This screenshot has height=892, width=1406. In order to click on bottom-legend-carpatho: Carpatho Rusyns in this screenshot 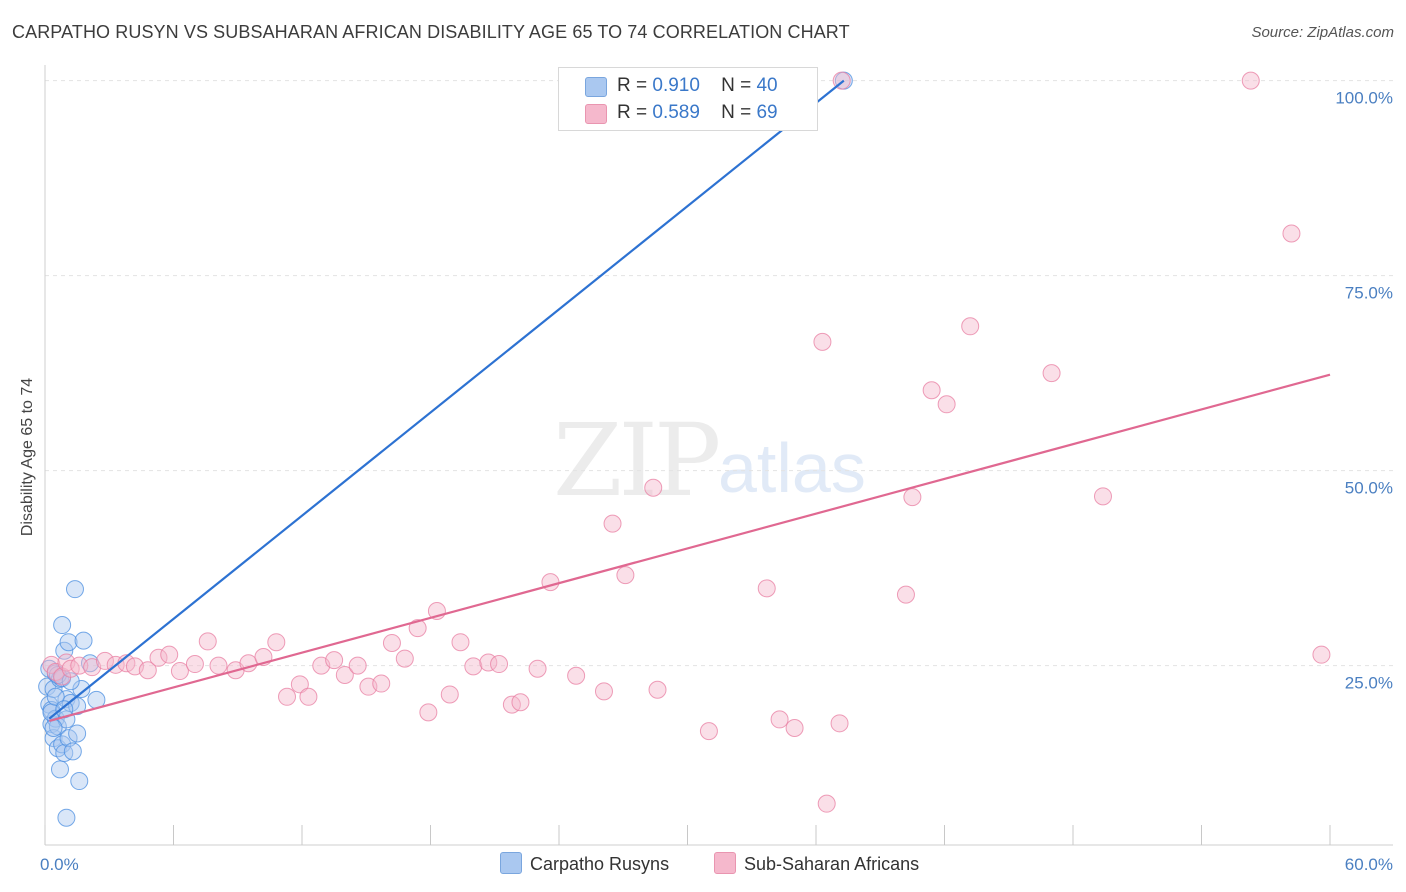, I will do `click(584, 863)`.